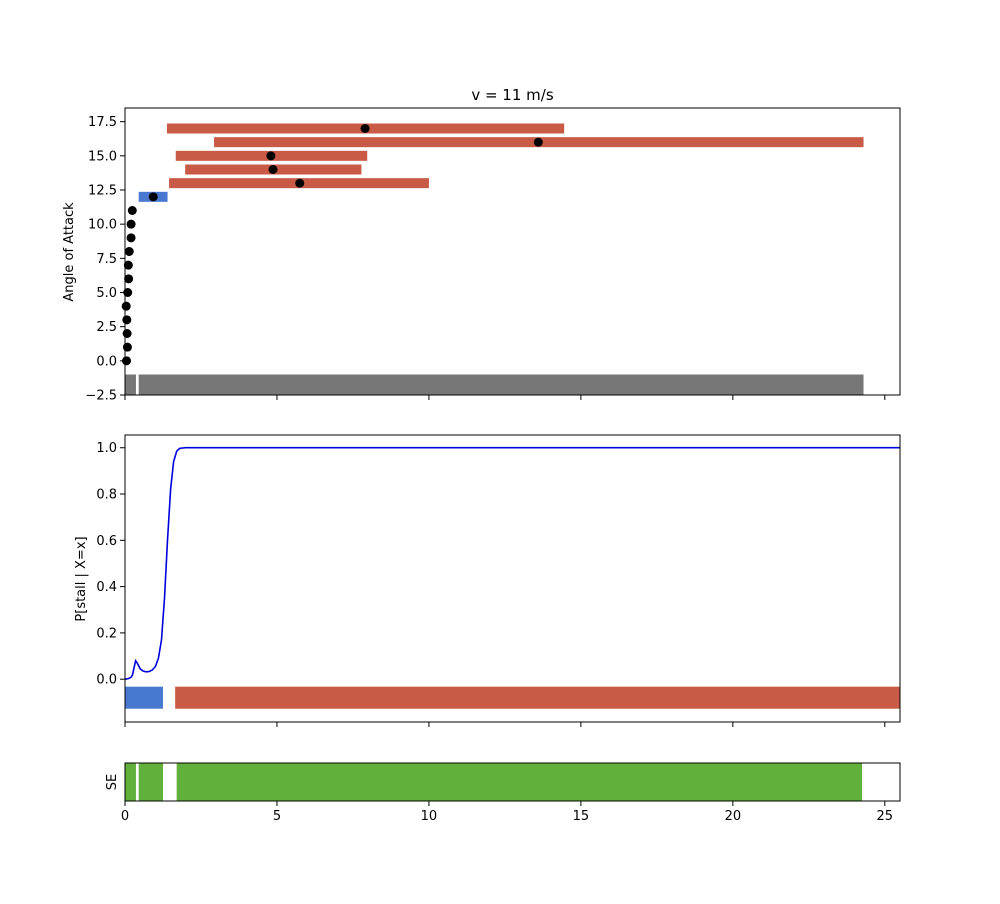 The image size is (1000, 904). What do you see at coordinates (112, 782) in the screenshot?
I see `y-axis-title-se: SE` at bounding box center [112, 782].